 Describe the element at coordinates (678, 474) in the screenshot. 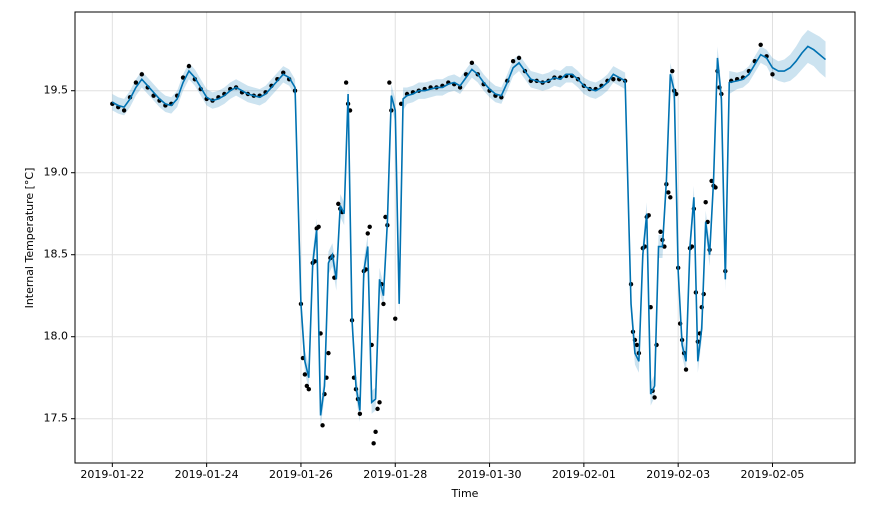

I see `x-tick-label: 2019-02-03` at that location.